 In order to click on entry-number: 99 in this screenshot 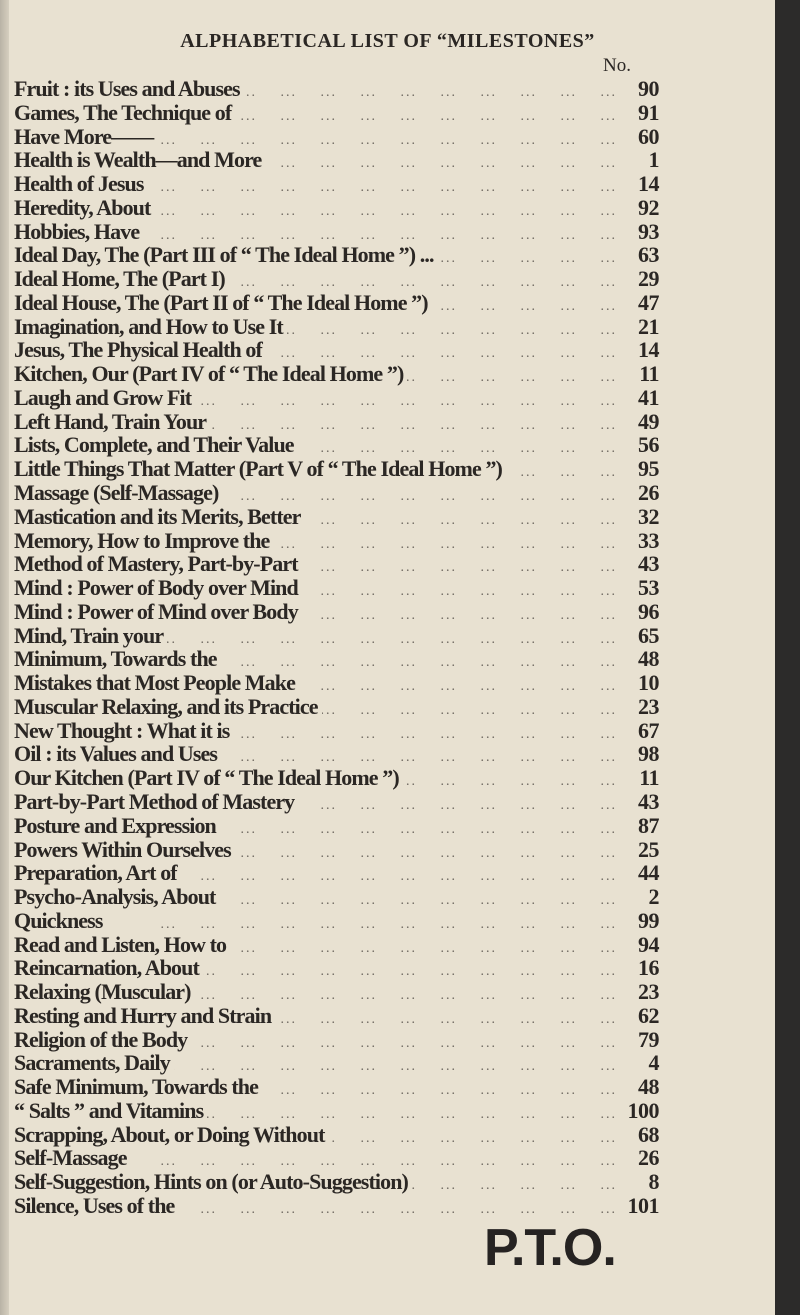, I will do `click(649, 920)`.